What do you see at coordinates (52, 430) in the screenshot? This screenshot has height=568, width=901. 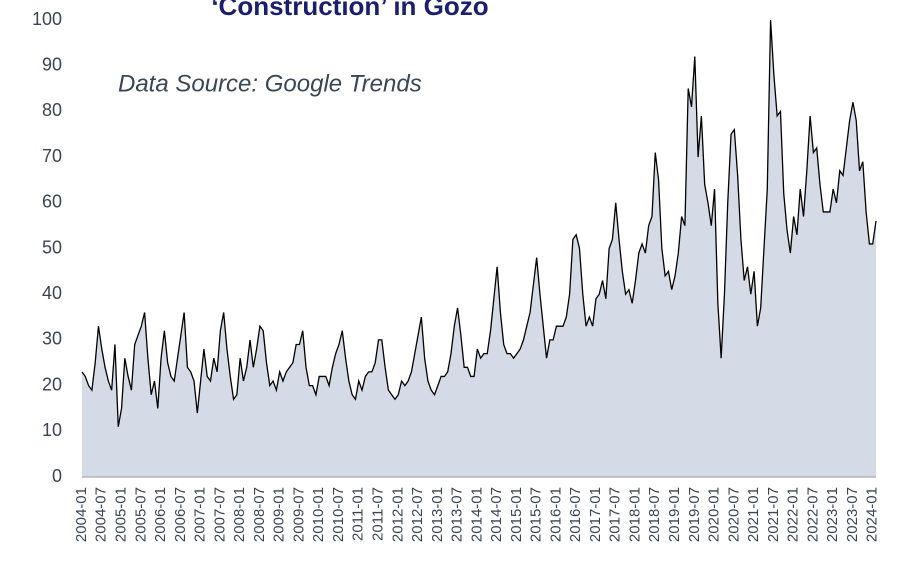 I see `y-tick-label: 10` at bounding box center [52, 430].